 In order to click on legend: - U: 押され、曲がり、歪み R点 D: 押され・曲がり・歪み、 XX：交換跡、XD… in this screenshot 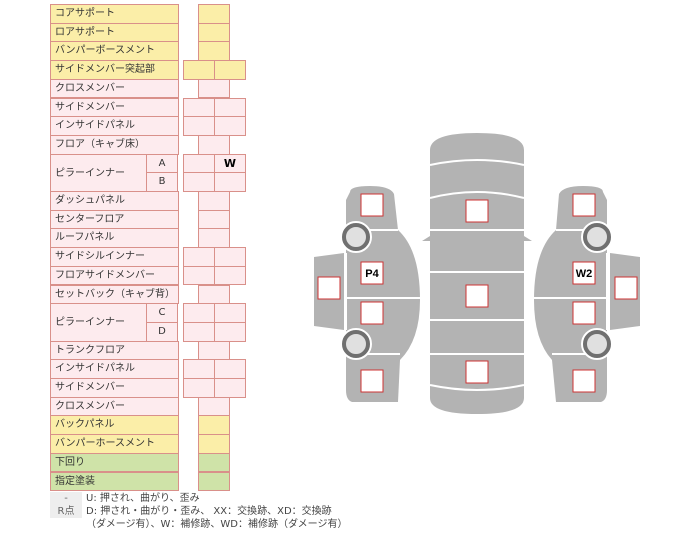, I will do `click(198, 511)`.